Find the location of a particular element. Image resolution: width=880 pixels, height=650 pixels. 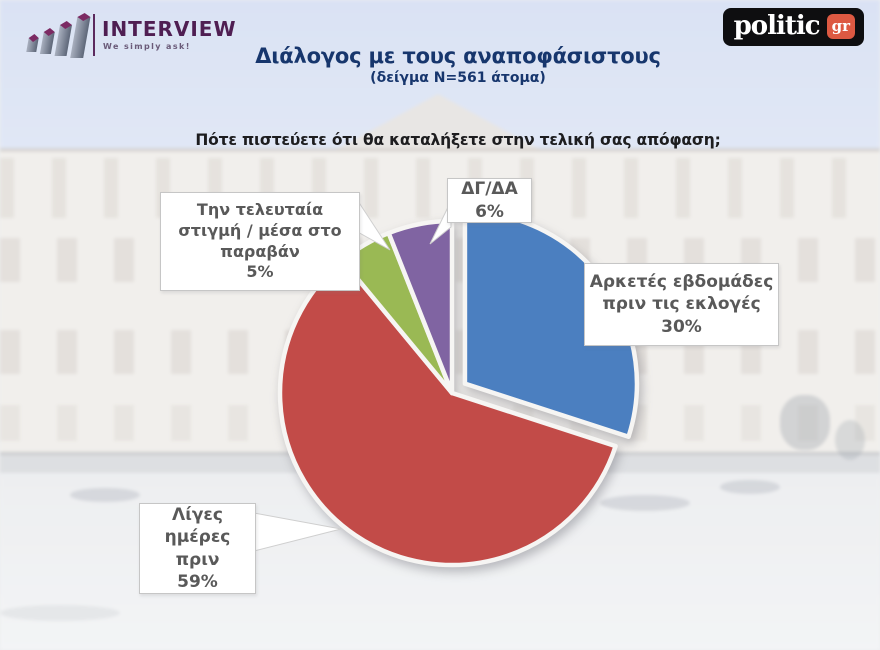

pointer-few-days is located at coordinates (297, 532).